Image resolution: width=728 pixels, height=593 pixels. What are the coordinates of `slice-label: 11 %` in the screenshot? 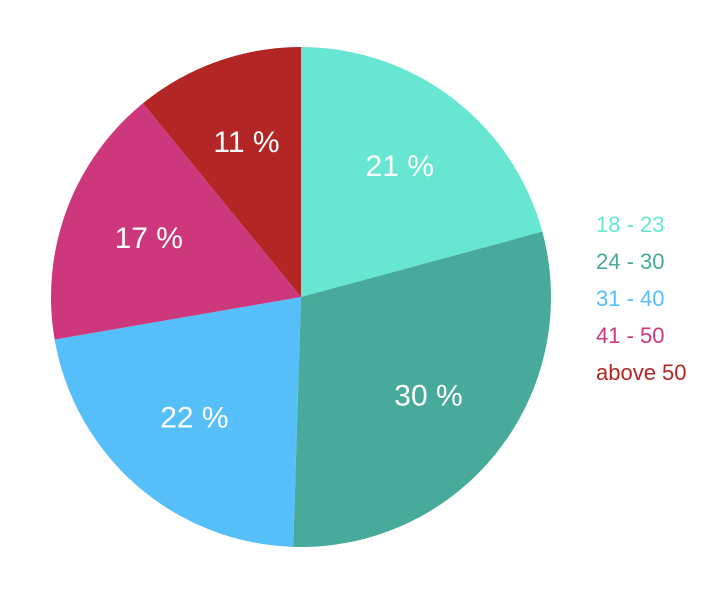 It's located at (246, 142).